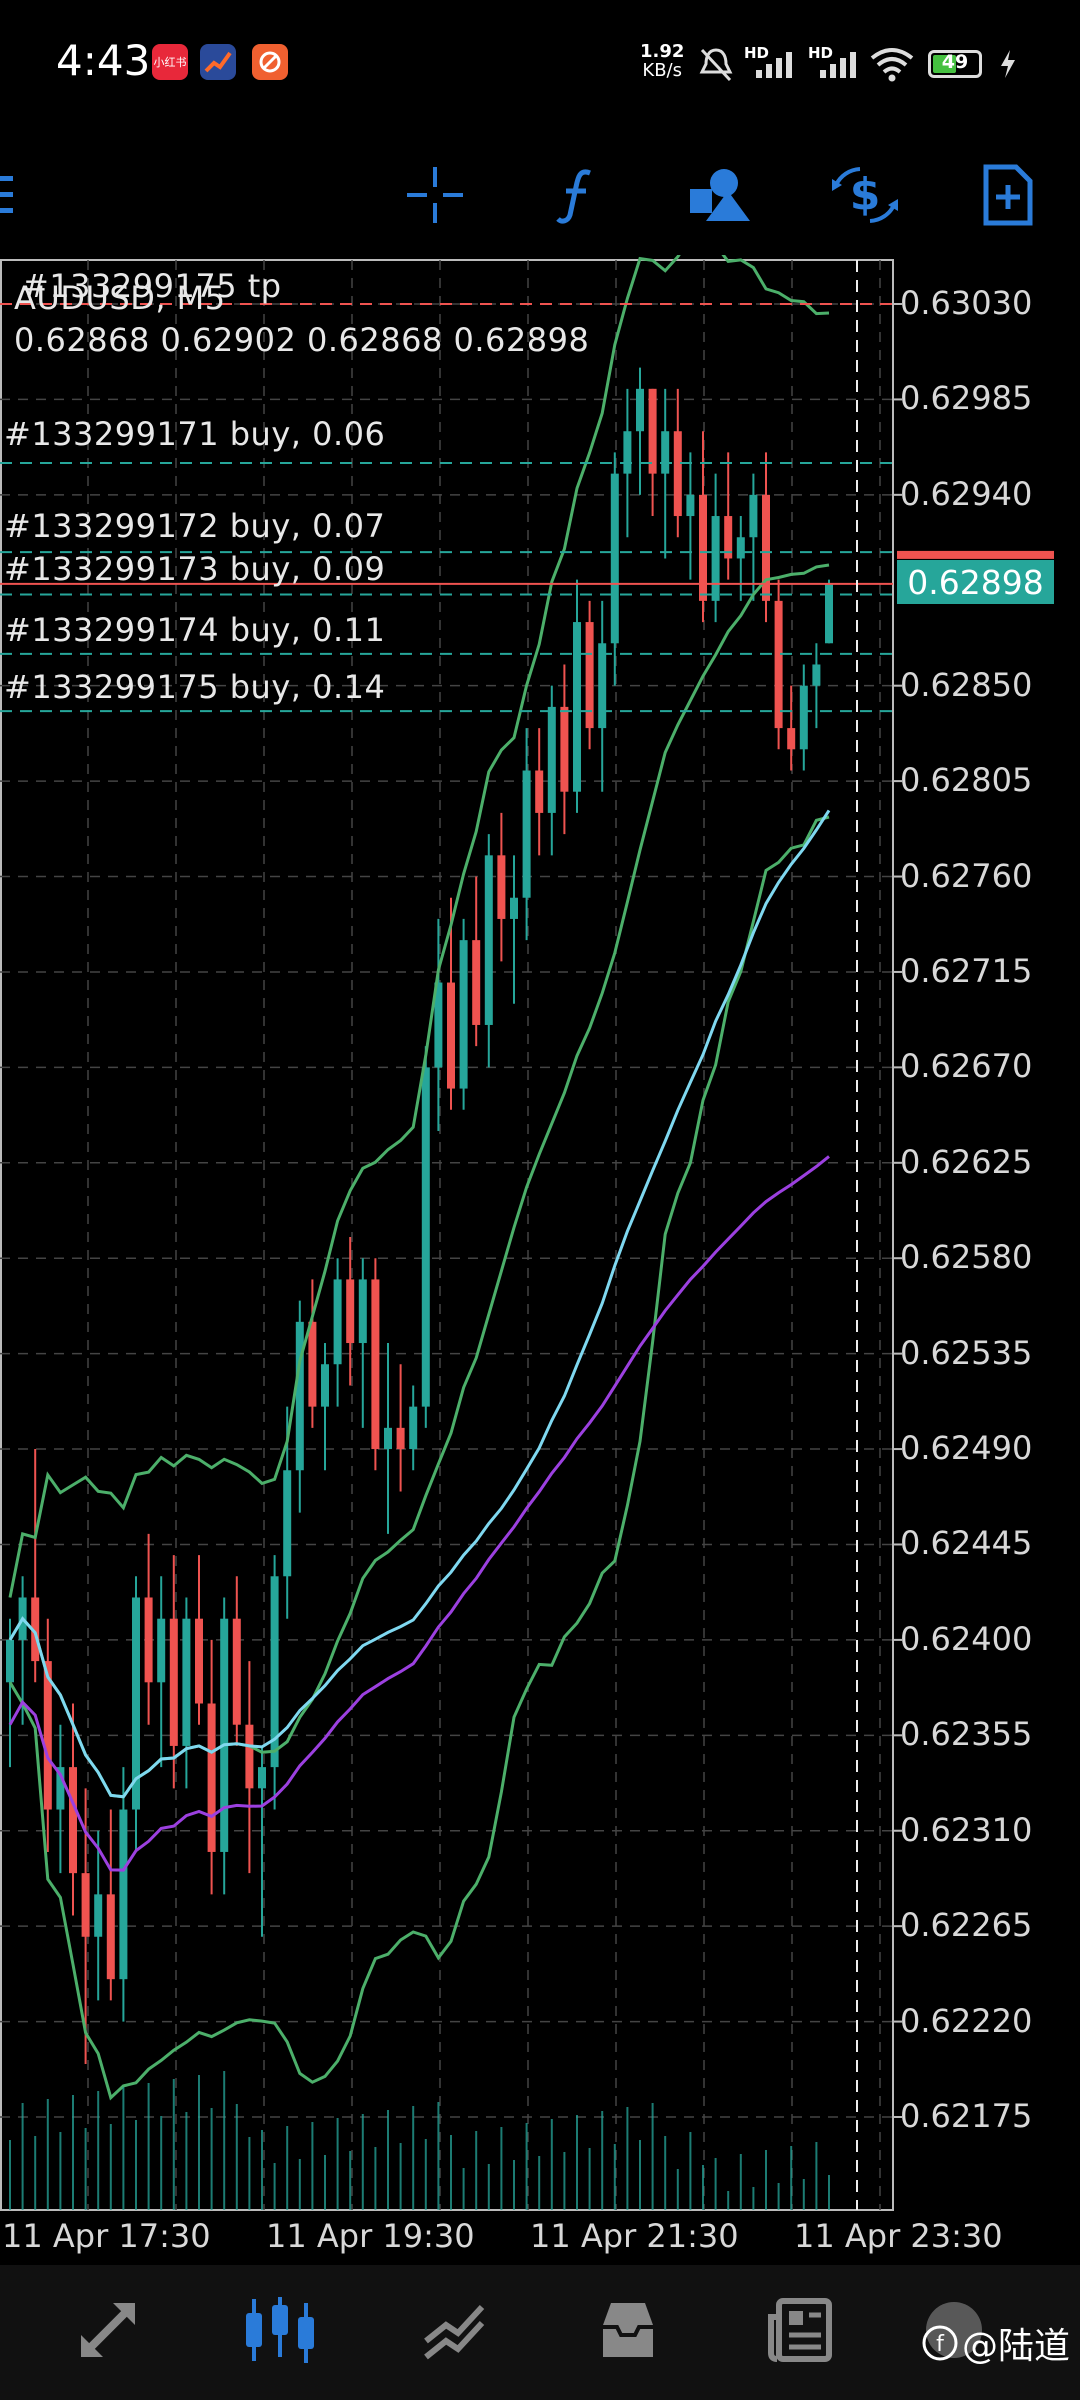 Image resolution: width=1080 pixels, height=2400 pixels. I want to click on price-label: 0.62445, so click(966, 1543).